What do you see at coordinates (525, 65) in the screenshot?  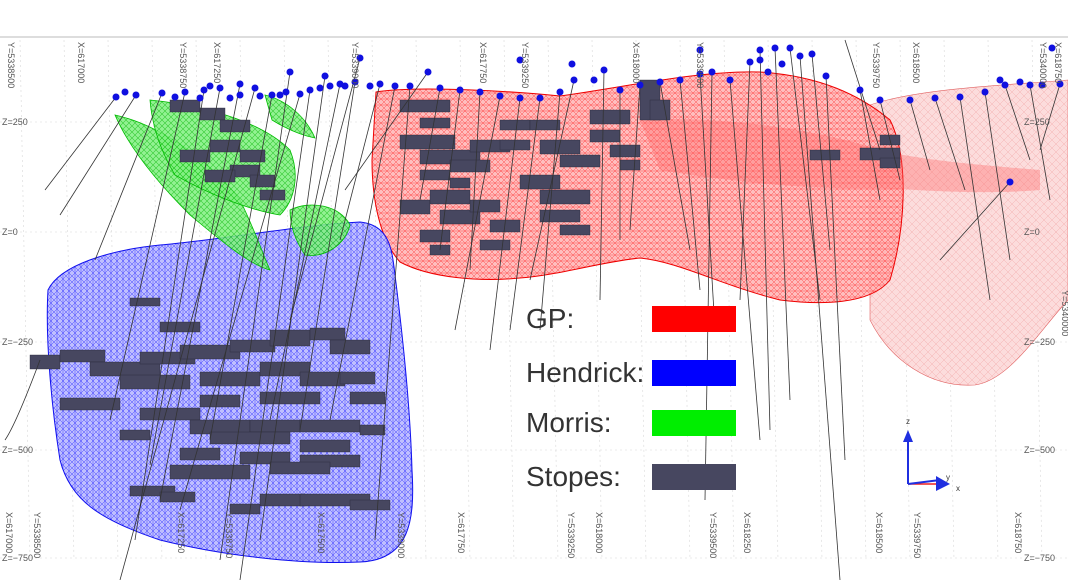 I see `top-coordinate-label: Y=5339250` at bounding box center [525, 65].